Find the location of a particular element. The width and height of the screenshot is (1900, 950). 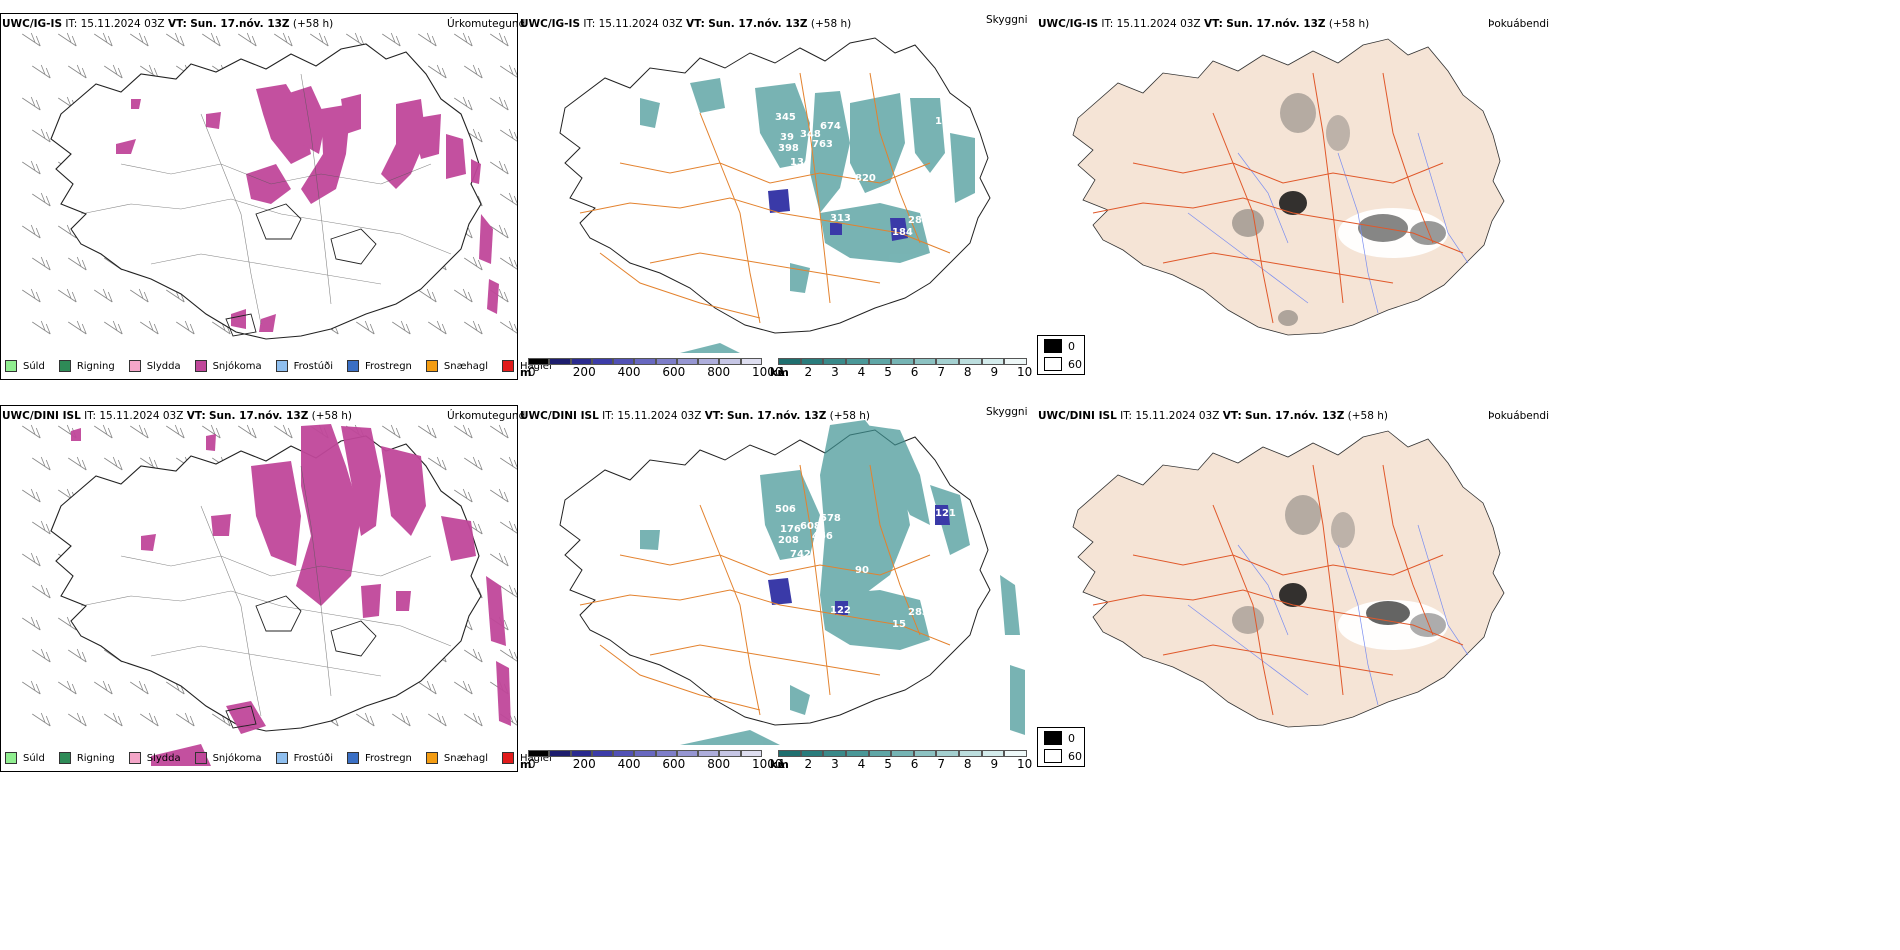

glacier-outline is located at coordinates (301, 662).